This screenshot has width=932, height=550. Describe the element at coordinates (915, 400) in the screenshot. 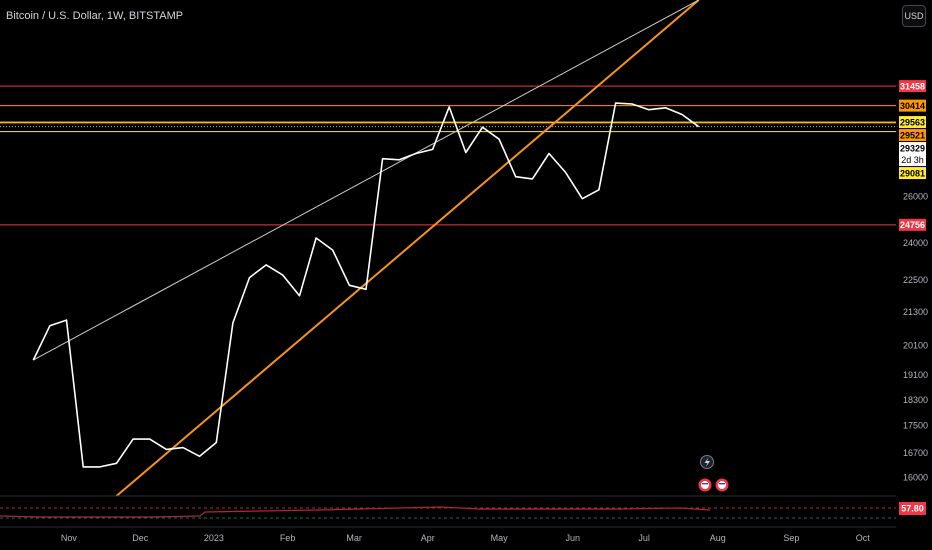

I see `y-tick-label: 18300` at that location.